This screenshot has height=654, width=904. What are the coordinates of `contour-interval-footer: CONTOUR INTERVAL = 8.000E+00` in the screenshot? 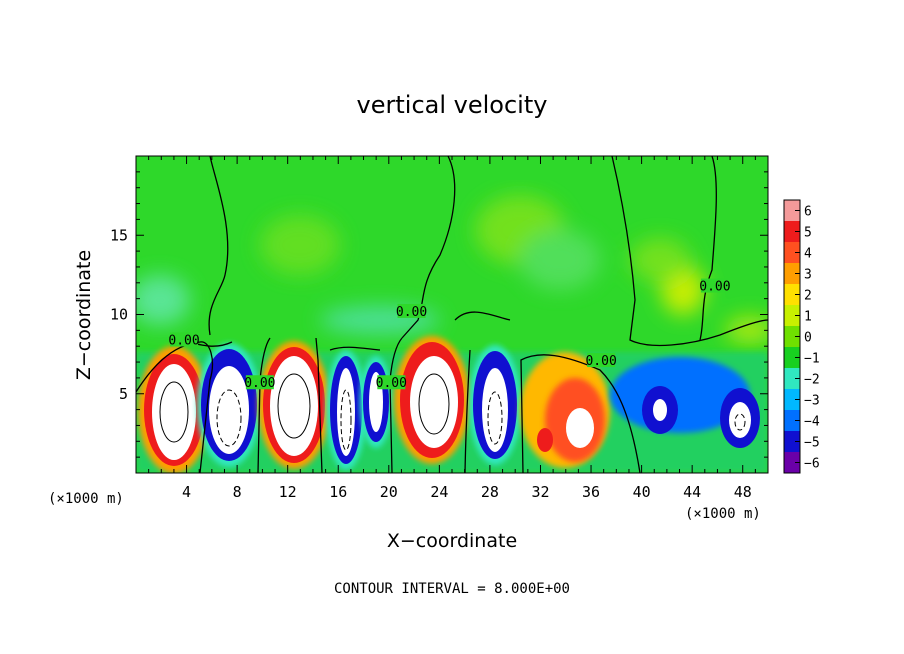 It's located at (452, 589).